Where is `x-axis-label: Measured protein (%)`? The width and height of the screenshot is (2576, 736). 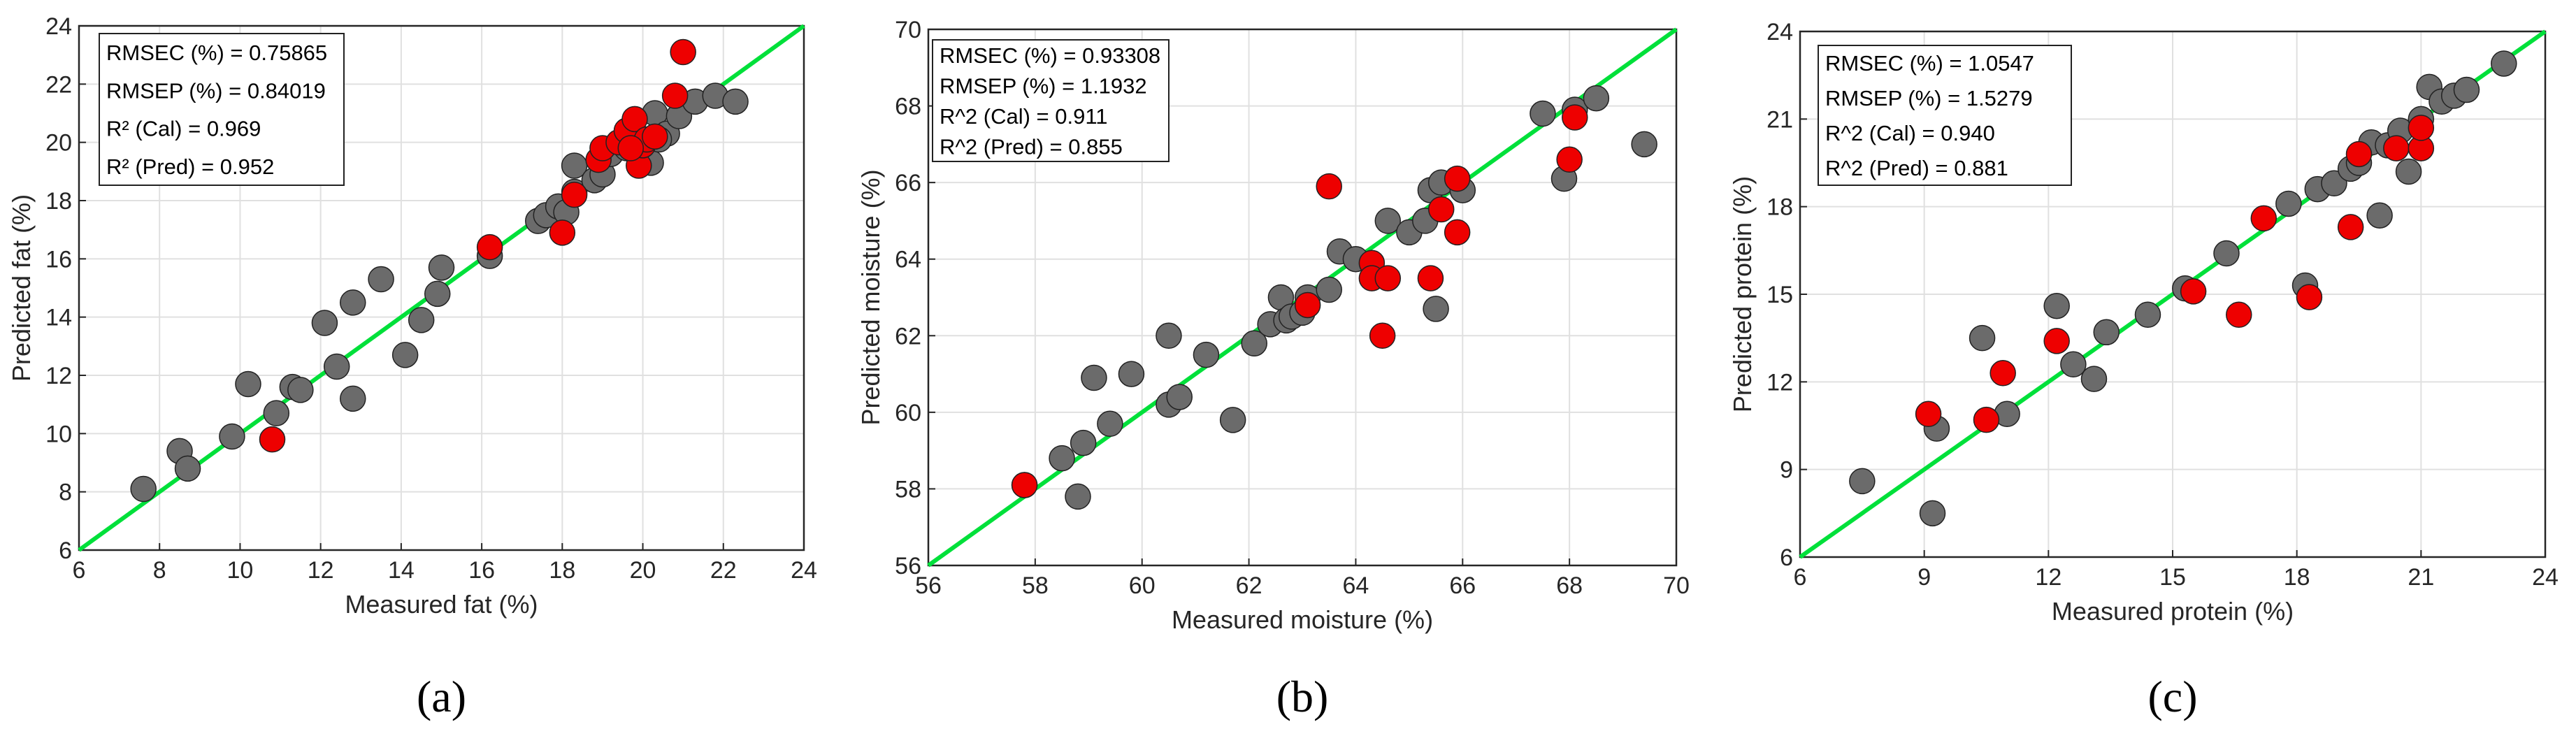 x-axis-label: Measured protein (%) is located at coordinates (2173, 611).